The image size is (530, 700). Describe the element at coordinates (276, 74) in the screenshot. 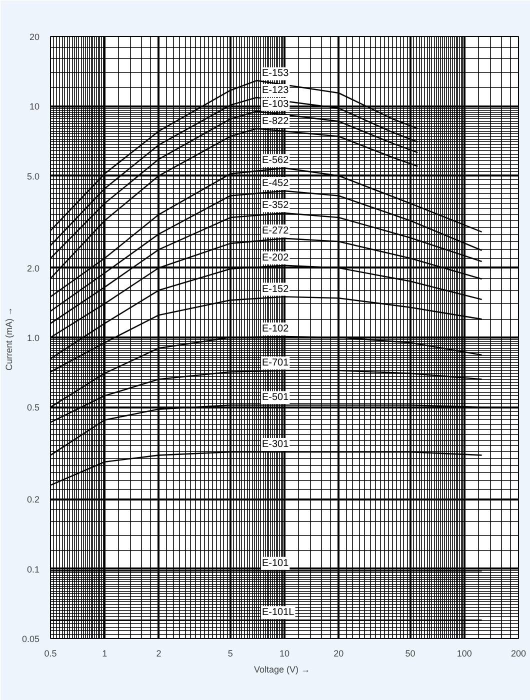

I see `series-label: E-153` at that location.